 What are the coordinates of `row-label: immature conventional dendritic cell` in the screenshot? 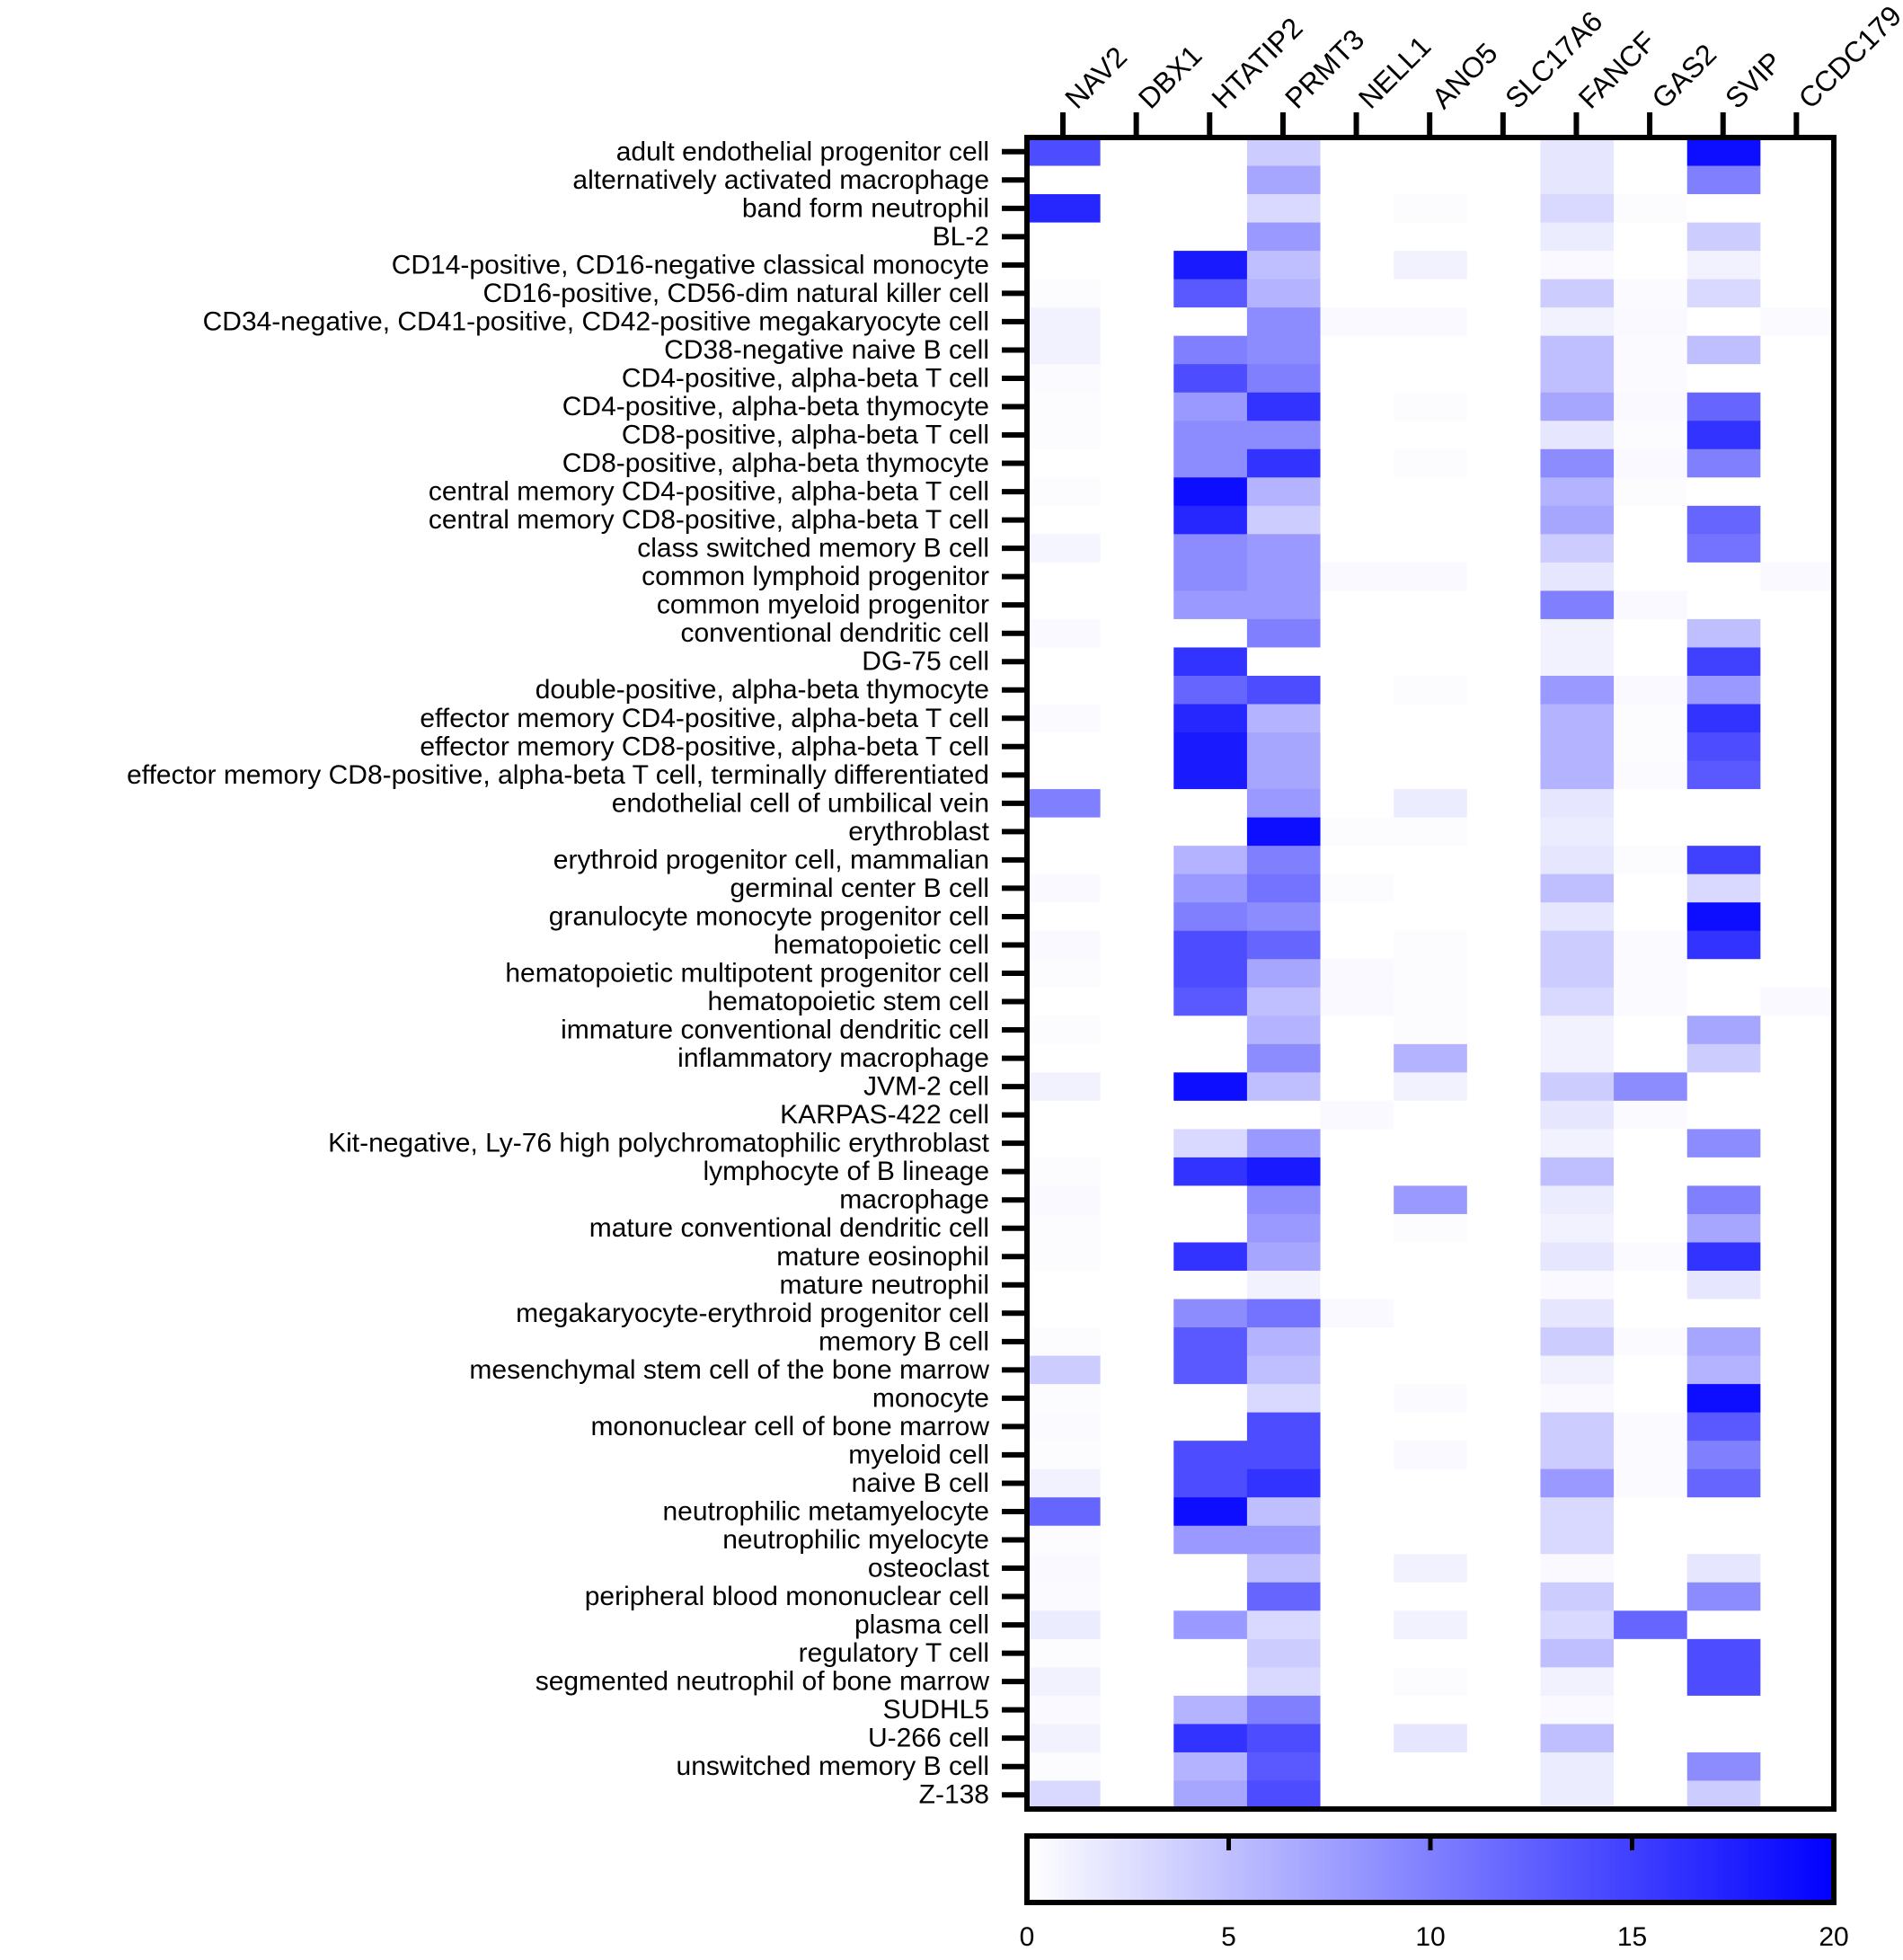 It's located at (775, 1030).